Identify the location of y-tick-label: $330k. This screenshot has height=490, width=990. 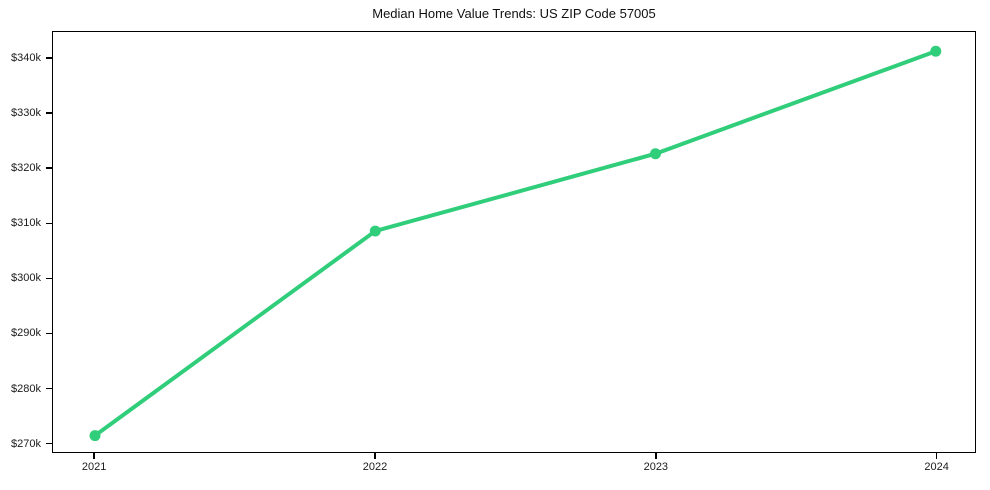
(26, 113).